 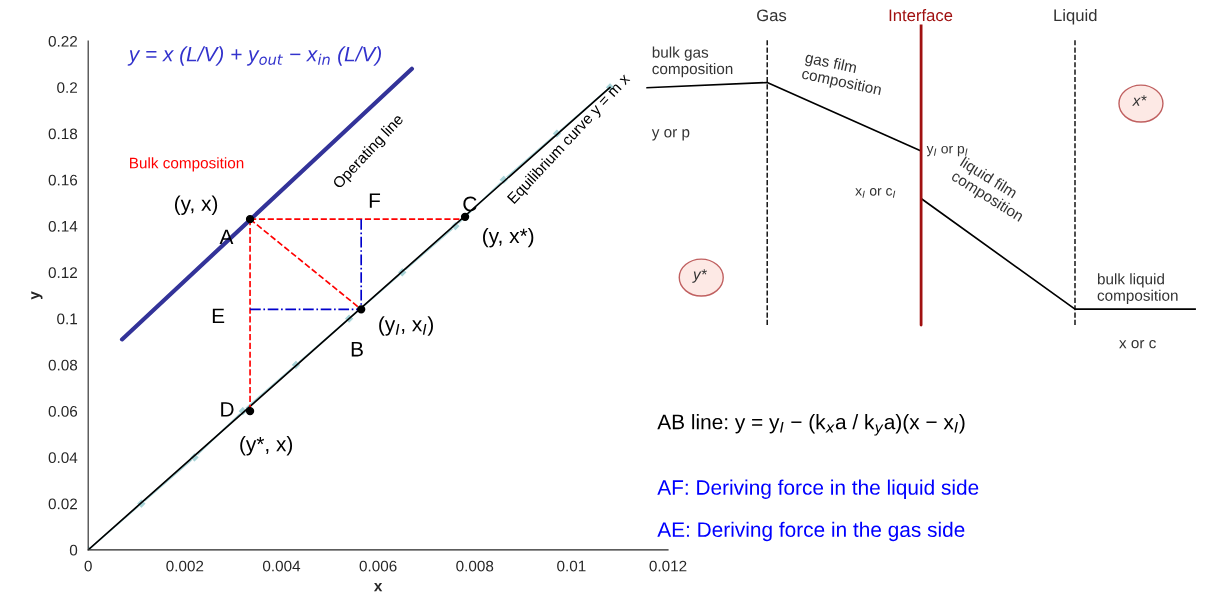 What do you see at coordinates (1137, 288) in the screenshot?
I see `text: bulk liquid composition` at bounding box center [1137, 288].